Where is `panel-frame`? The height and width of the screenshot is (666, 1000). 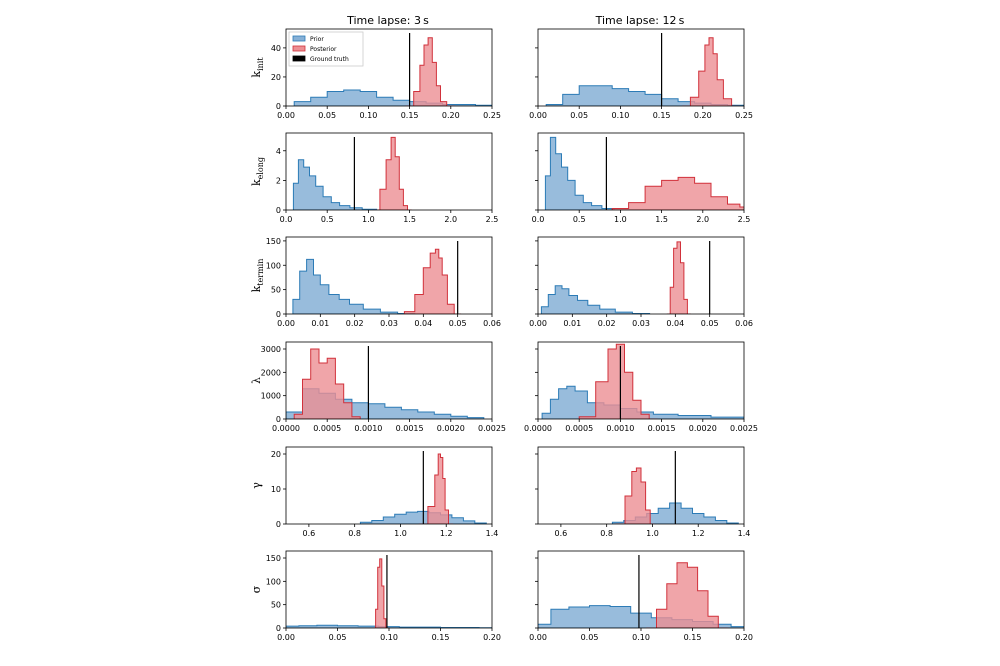 panel-frame is located at coordinates (641, 380).